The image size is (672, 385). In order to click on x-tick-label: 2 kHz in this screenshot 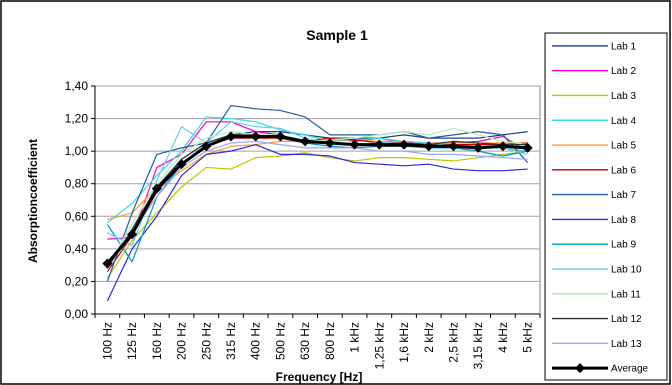, I will do `click(429, 337)`.